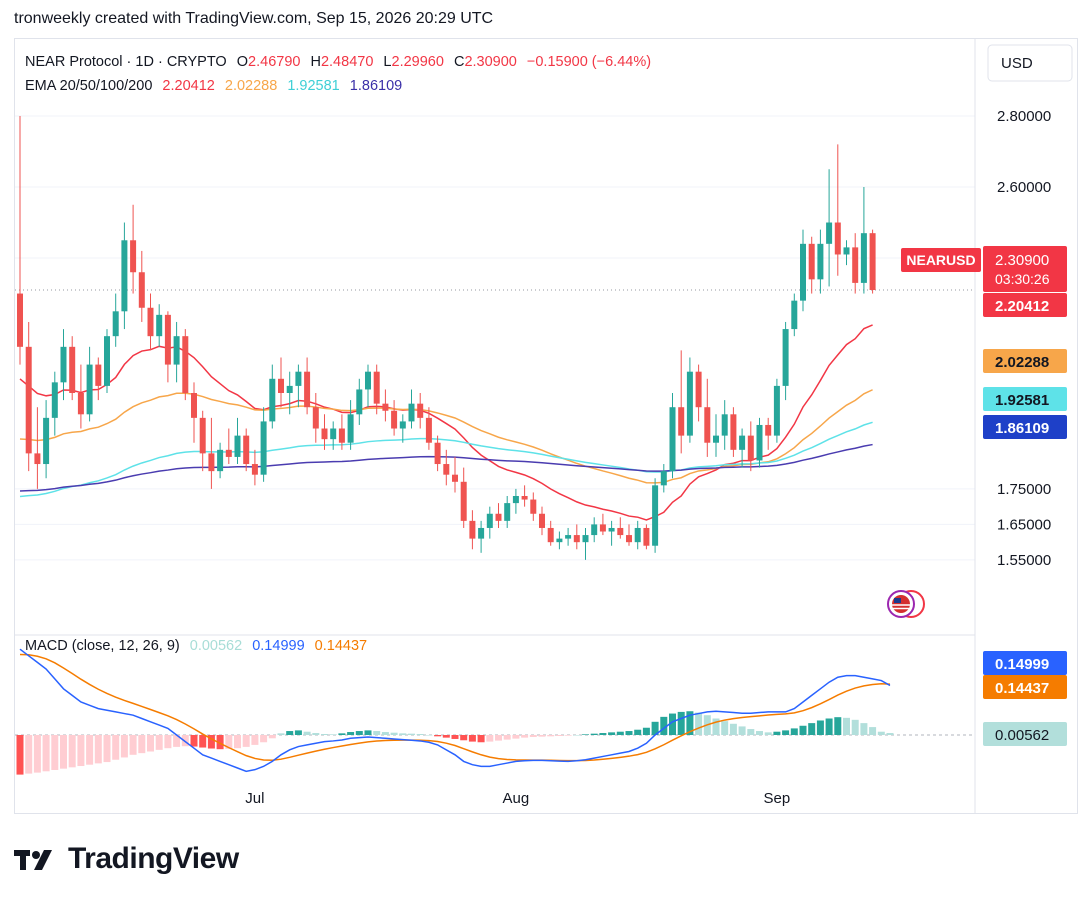  I want to click on time-tick-label: Aug, so click(516, 798).